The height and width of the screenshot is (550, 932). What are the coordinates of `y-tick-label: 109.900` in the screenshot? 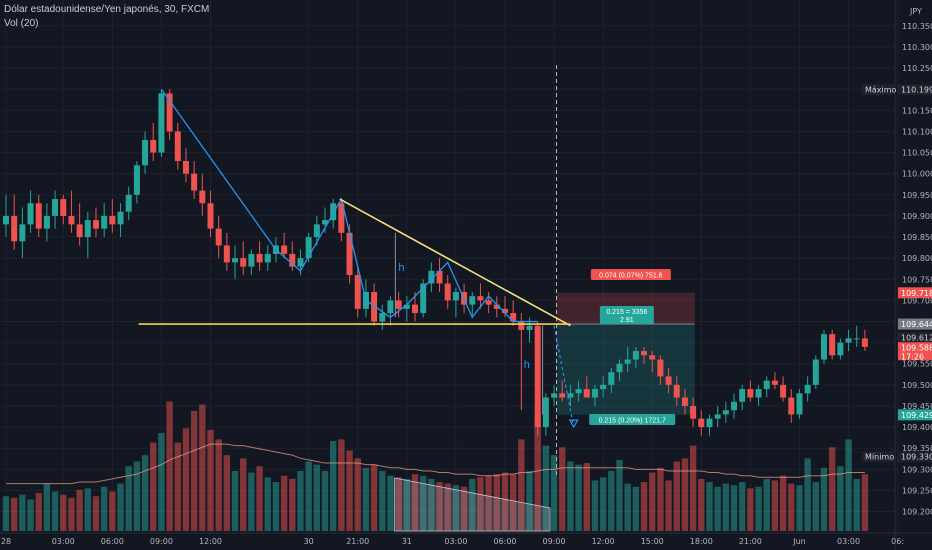 It's located at (917, 216).